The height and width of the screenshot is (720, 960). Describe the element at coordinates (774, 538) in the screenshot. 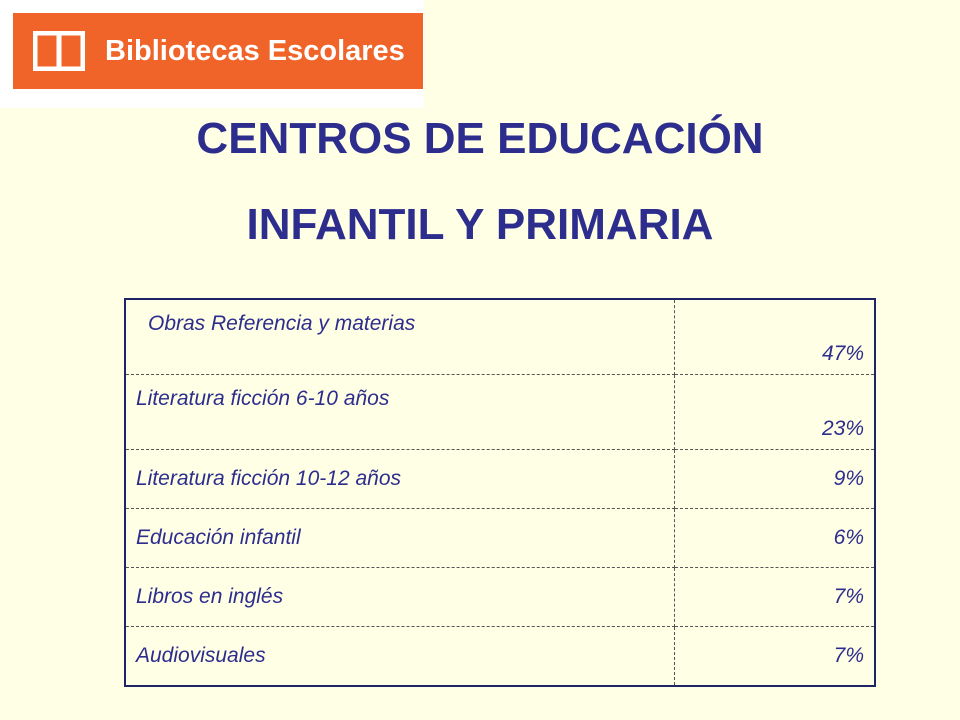

I see `percentage-cell: 6%` at that location.